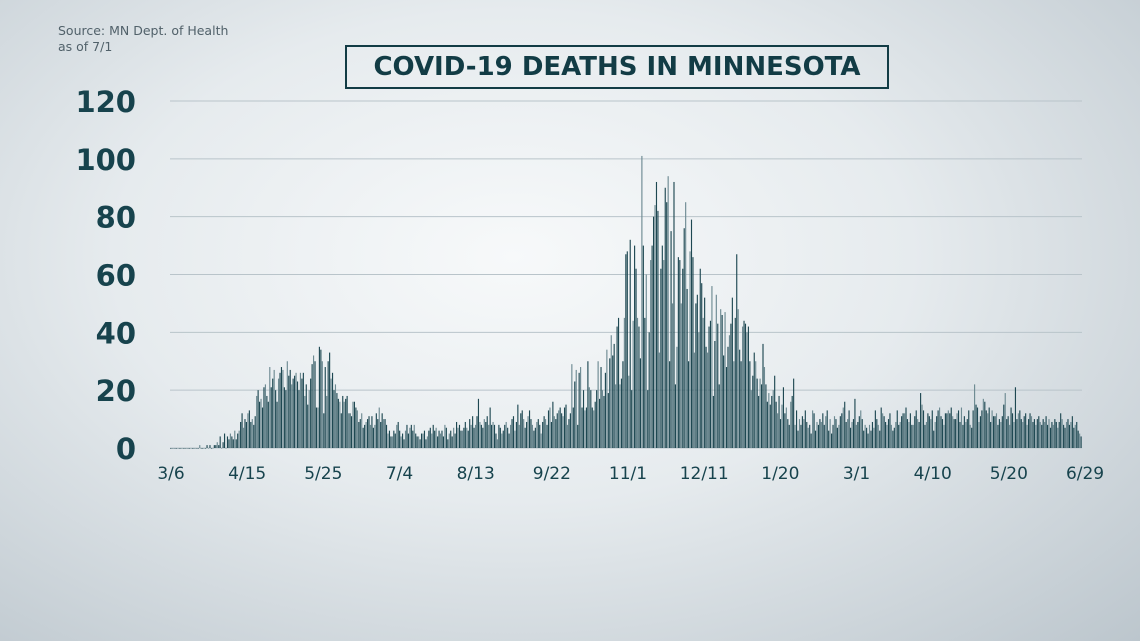  I want to click on y-tick-label: 100, so click(105, 160).